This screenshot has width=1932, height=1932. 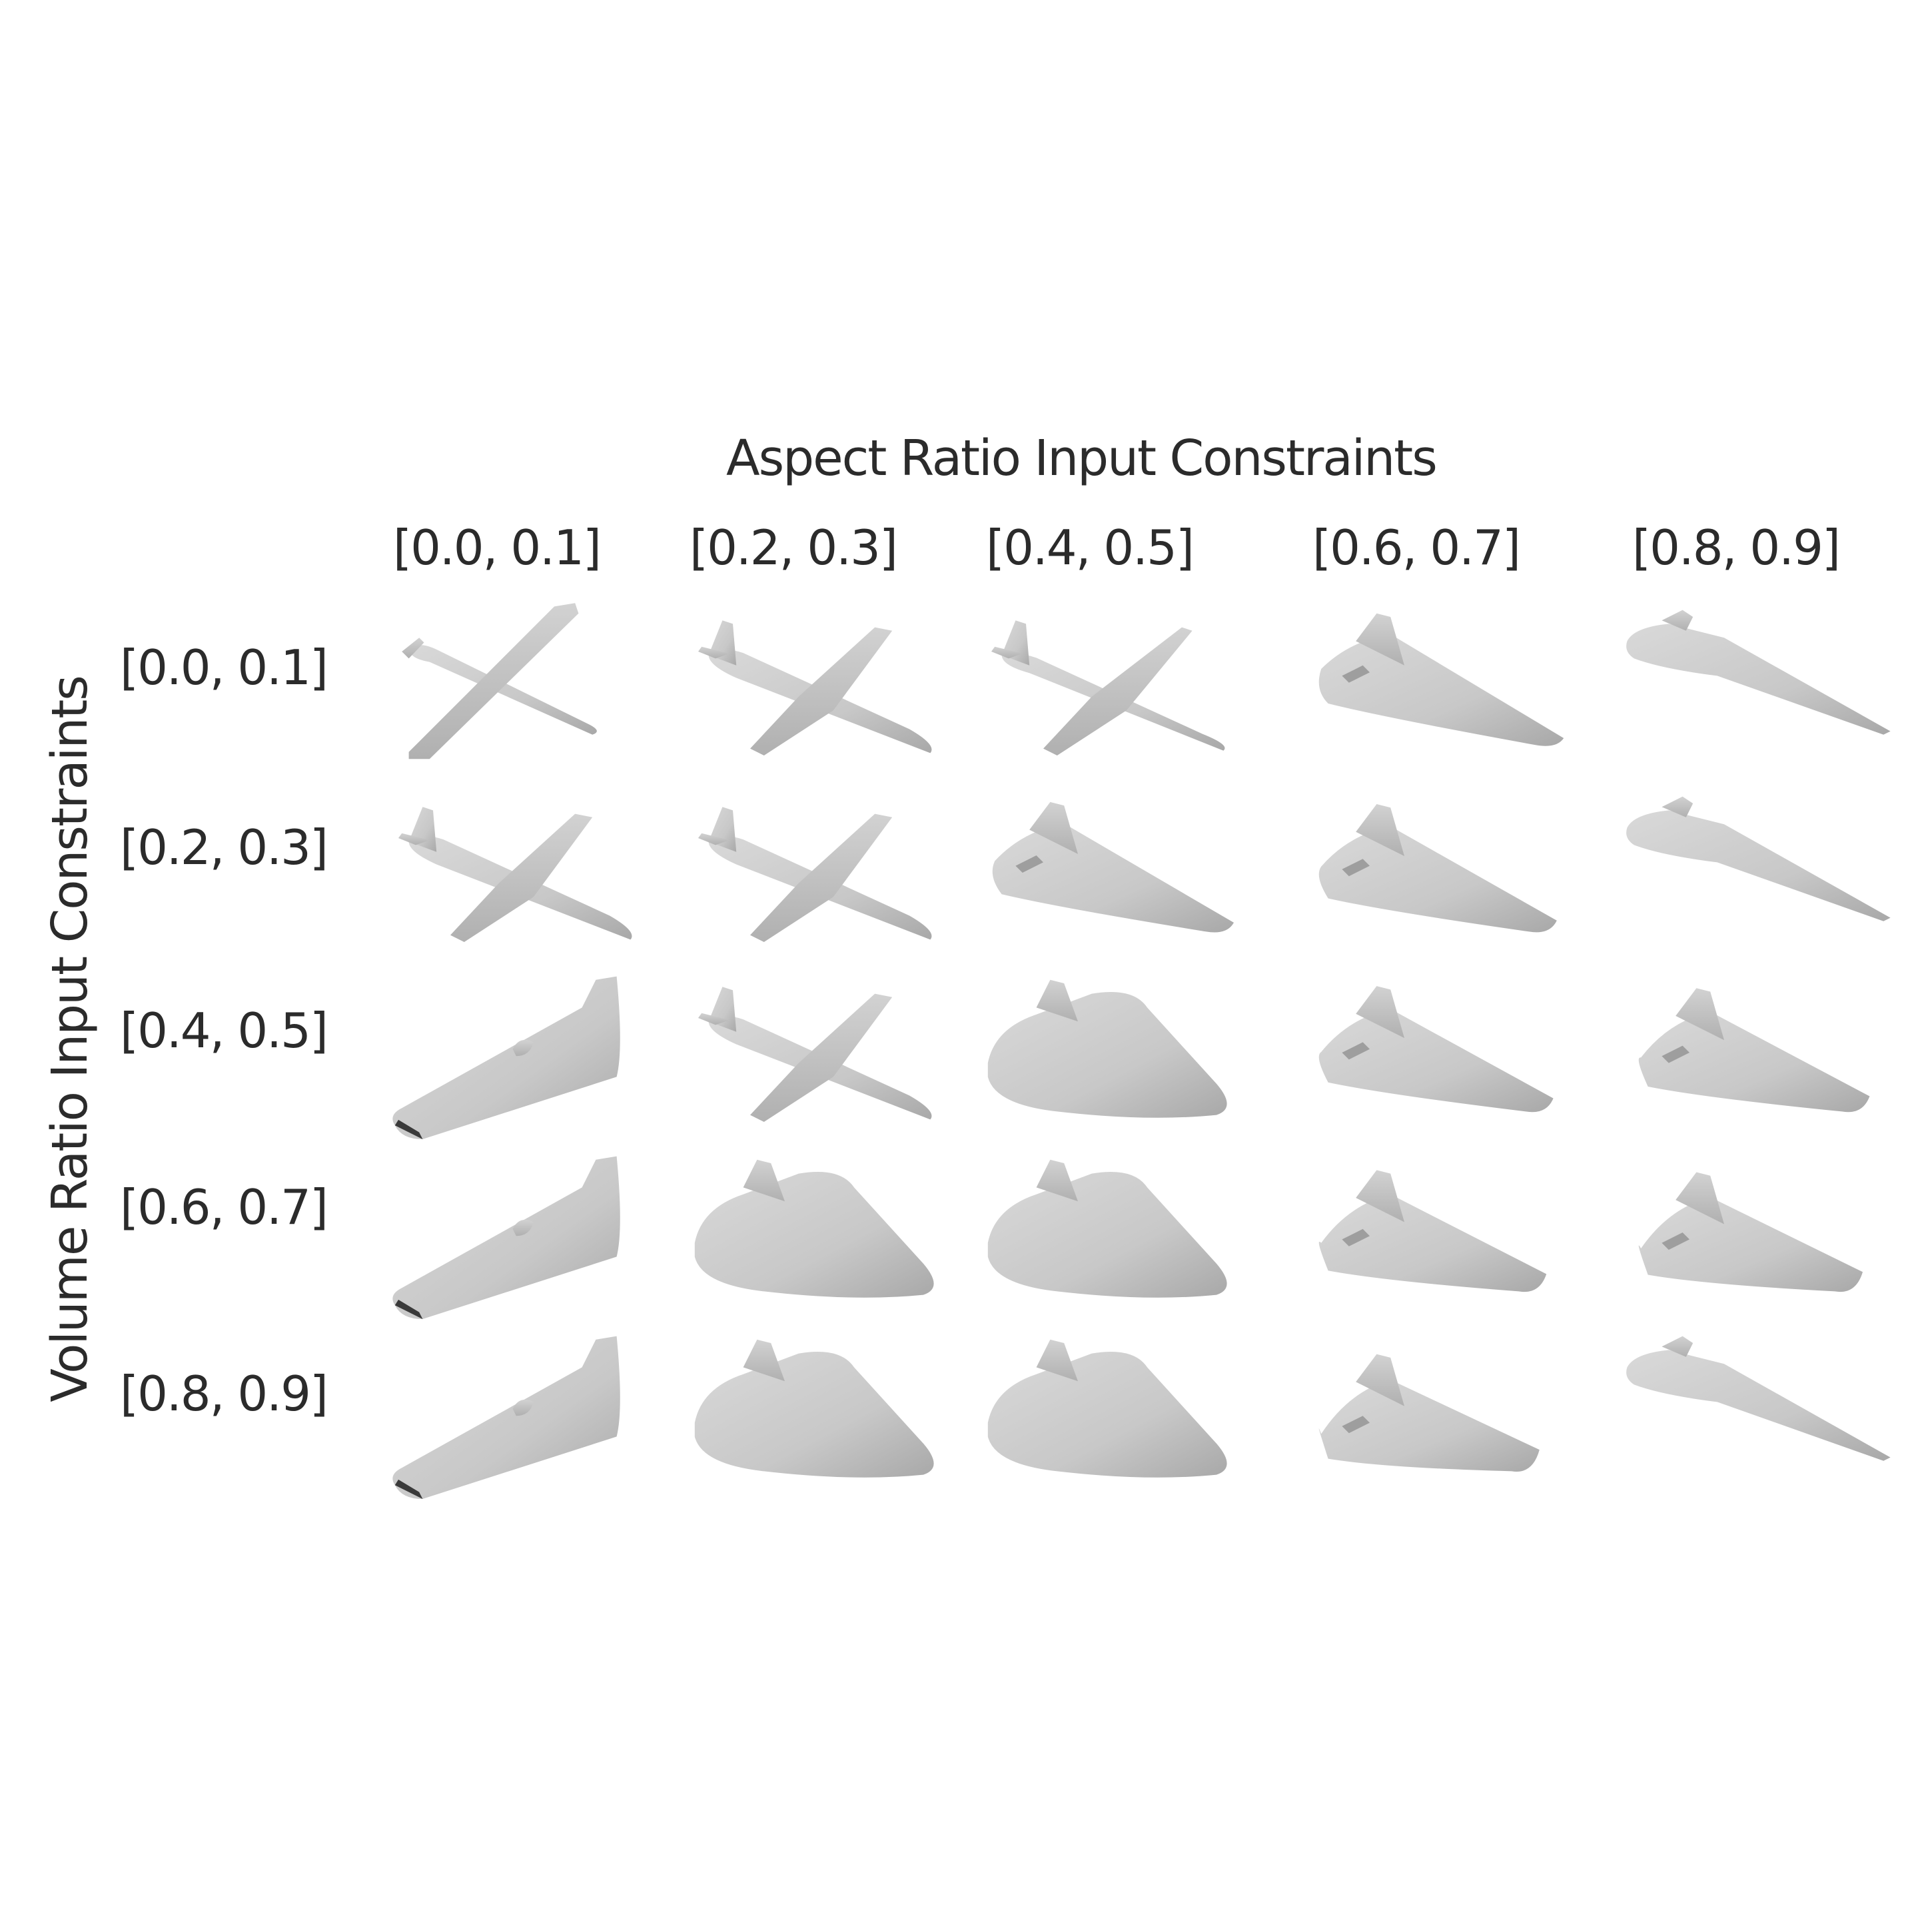 What do you see at coordinates (1107, 1408) in the screenshot?
I see `aircraft-render-r4-c2` at bounding box center [1107, 1408].